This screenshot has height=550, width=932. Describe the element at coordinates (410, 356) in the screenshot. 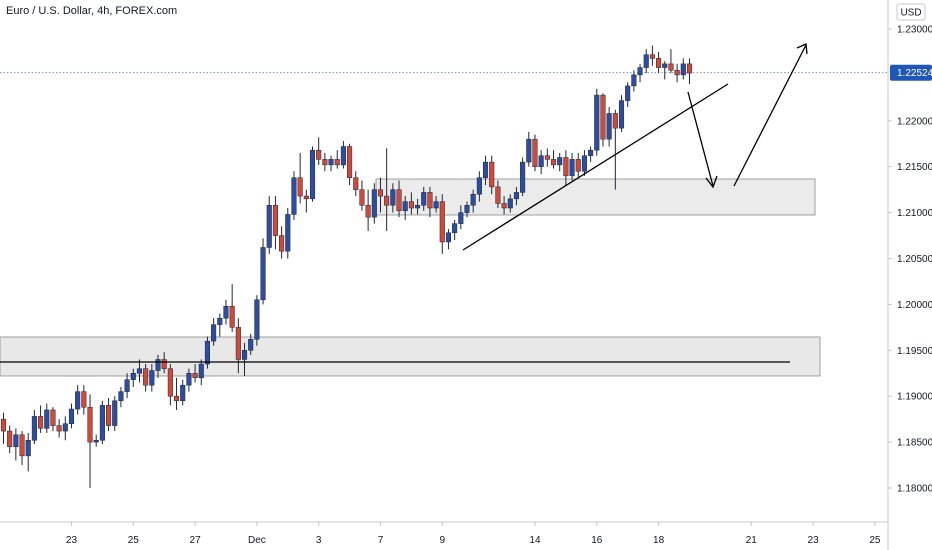

I see `support-zone-lower` at that location.